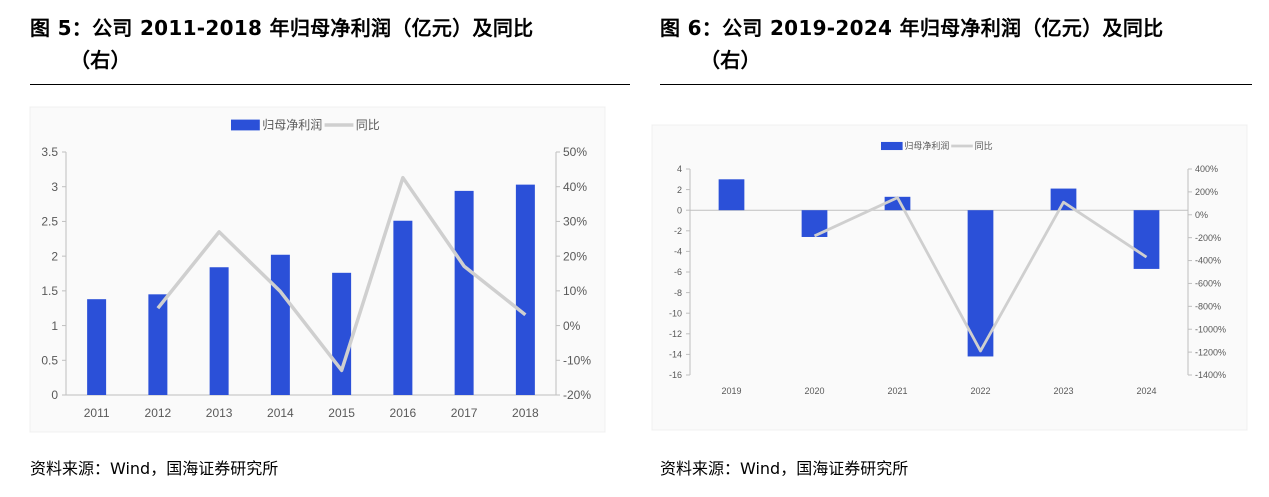 This screenshot has height=497, width=1269. I want to click on x-tick-label: 2014, so click(280, 413).